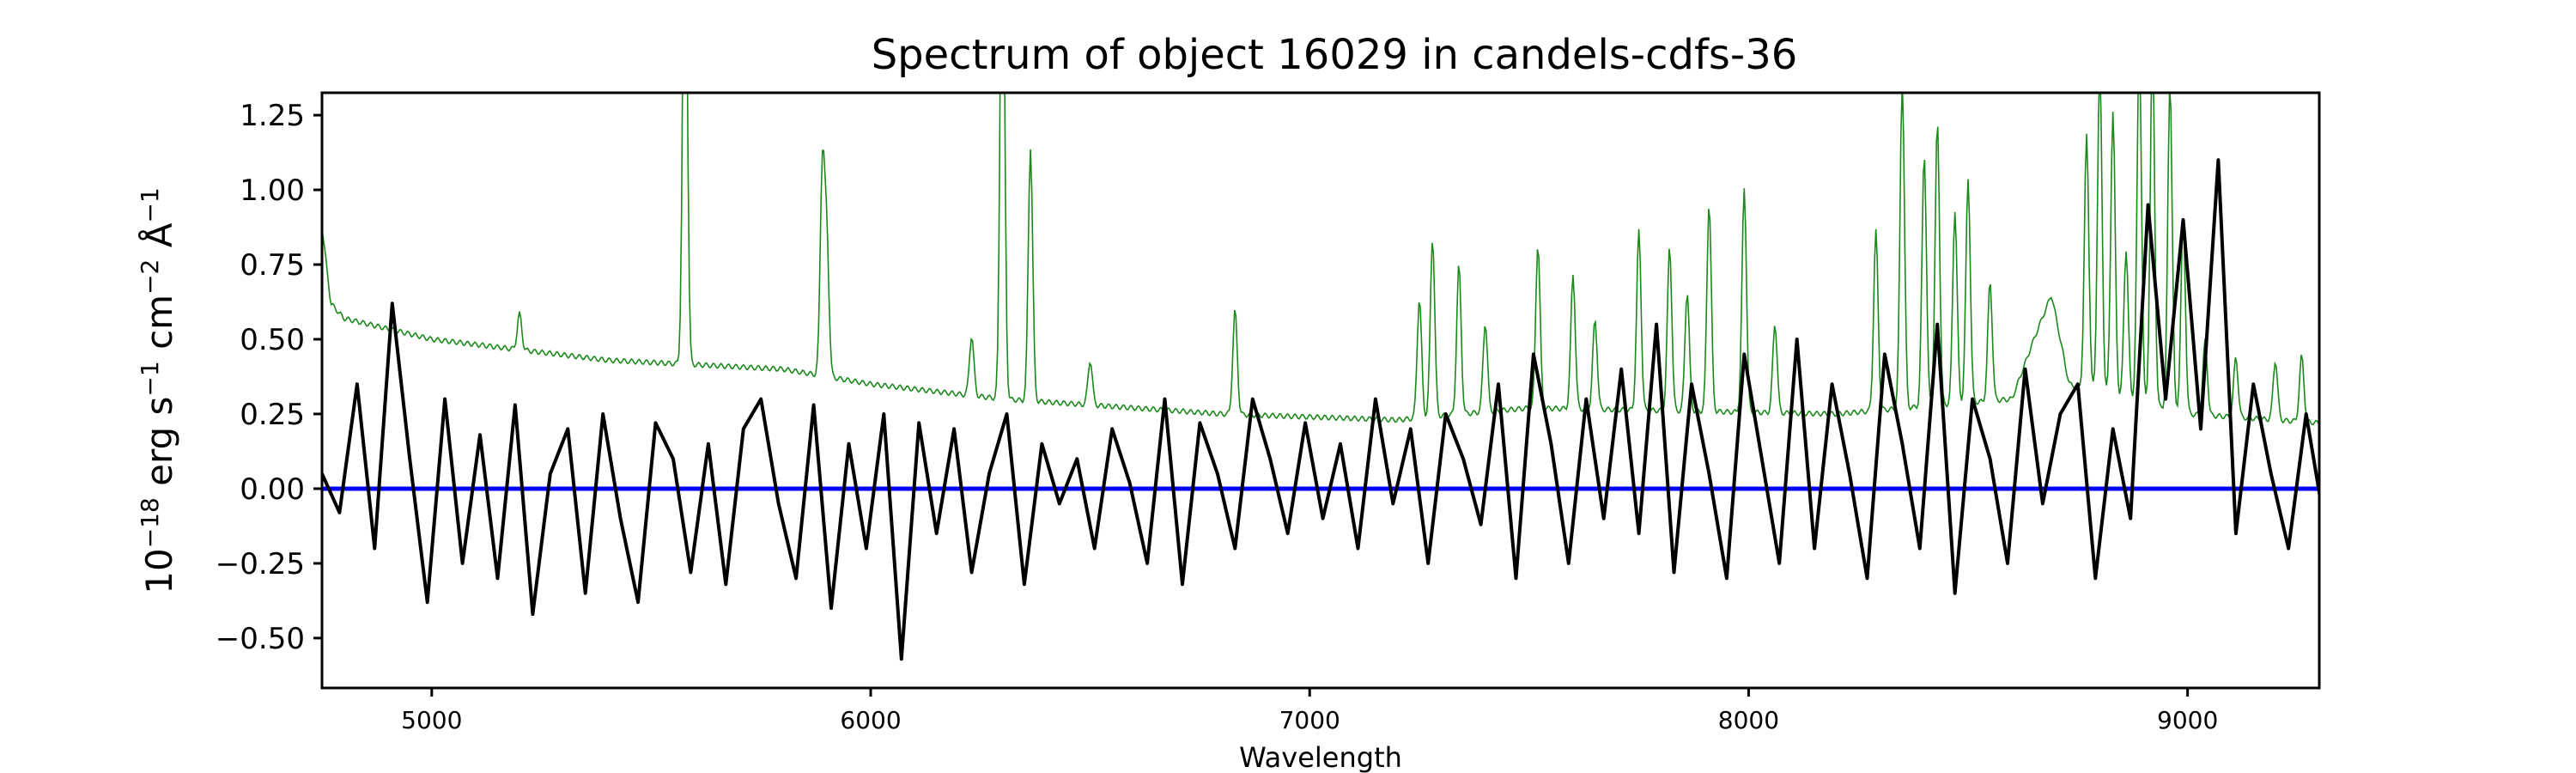 This screenshot has width=2576, height=773. What do you see at coordinates (870, 720) in the screenshot?
I see `x-tick-label: 6000` at bounding box center [870, 720].